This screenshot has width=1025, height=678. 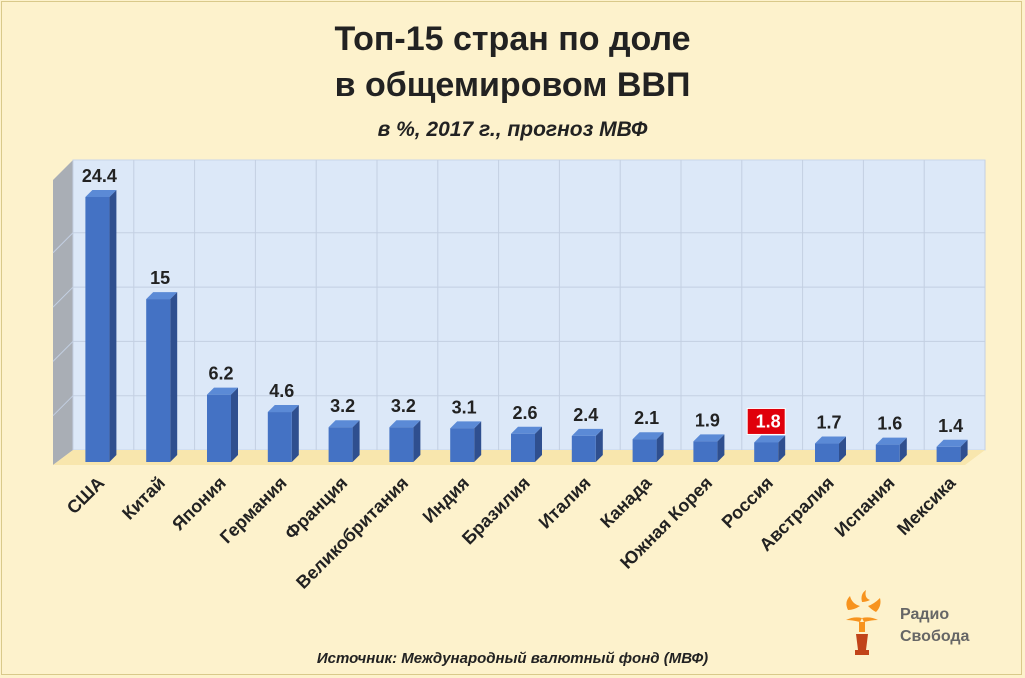 I want to click on category-label: Япония, so click(x=199, y=504).